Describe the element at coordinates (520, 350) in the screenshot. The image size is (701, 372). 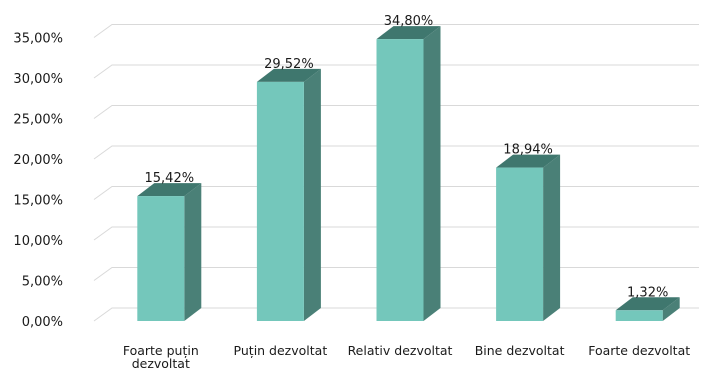
I see `x-tick-label: Bine dezvoltat` at that location.